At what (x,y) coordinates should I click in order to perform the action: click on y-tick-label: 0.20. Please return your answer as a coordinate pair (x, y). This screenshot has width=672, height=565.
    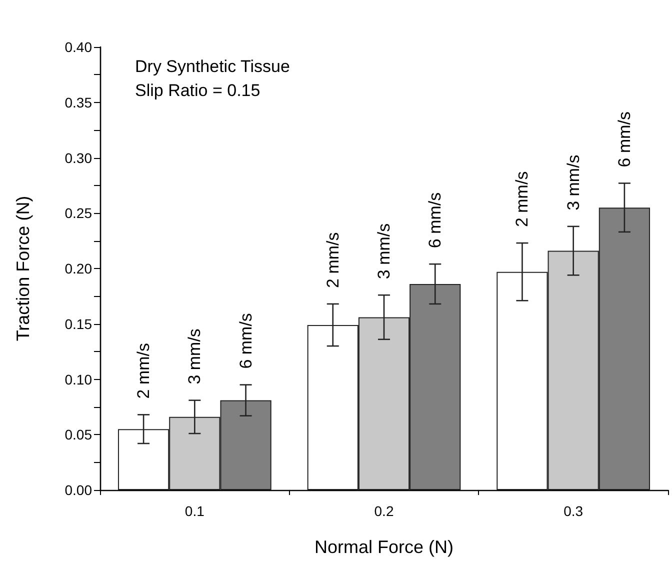
    Looking at the image, I should click on (78, 268).